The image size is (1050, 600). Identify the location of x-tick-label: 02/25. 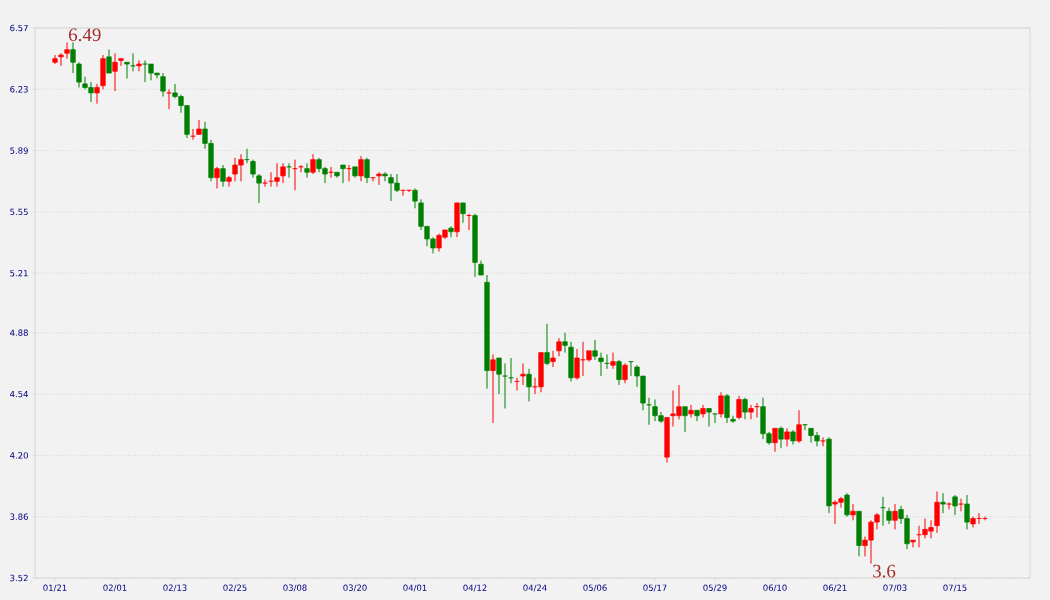
(235, 588).